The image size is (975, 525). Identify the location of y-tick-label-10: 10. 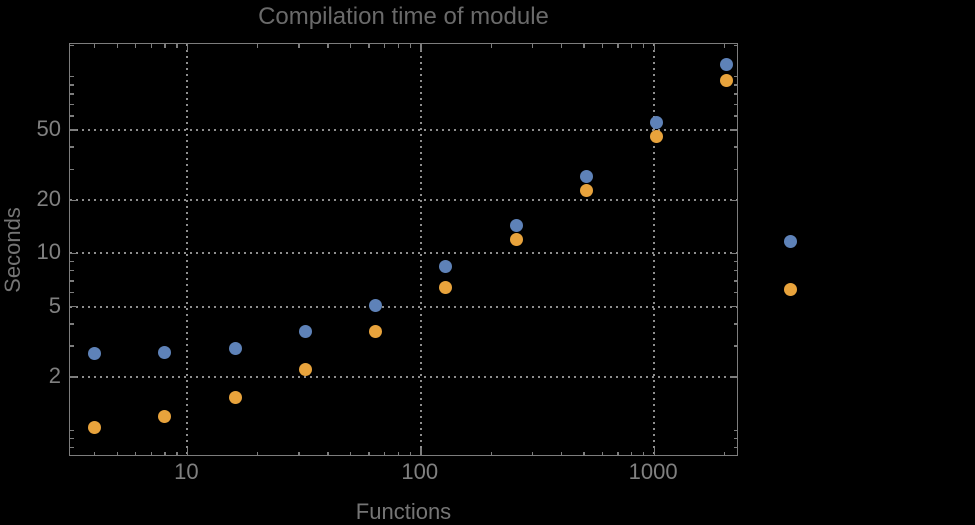
(48, 252).